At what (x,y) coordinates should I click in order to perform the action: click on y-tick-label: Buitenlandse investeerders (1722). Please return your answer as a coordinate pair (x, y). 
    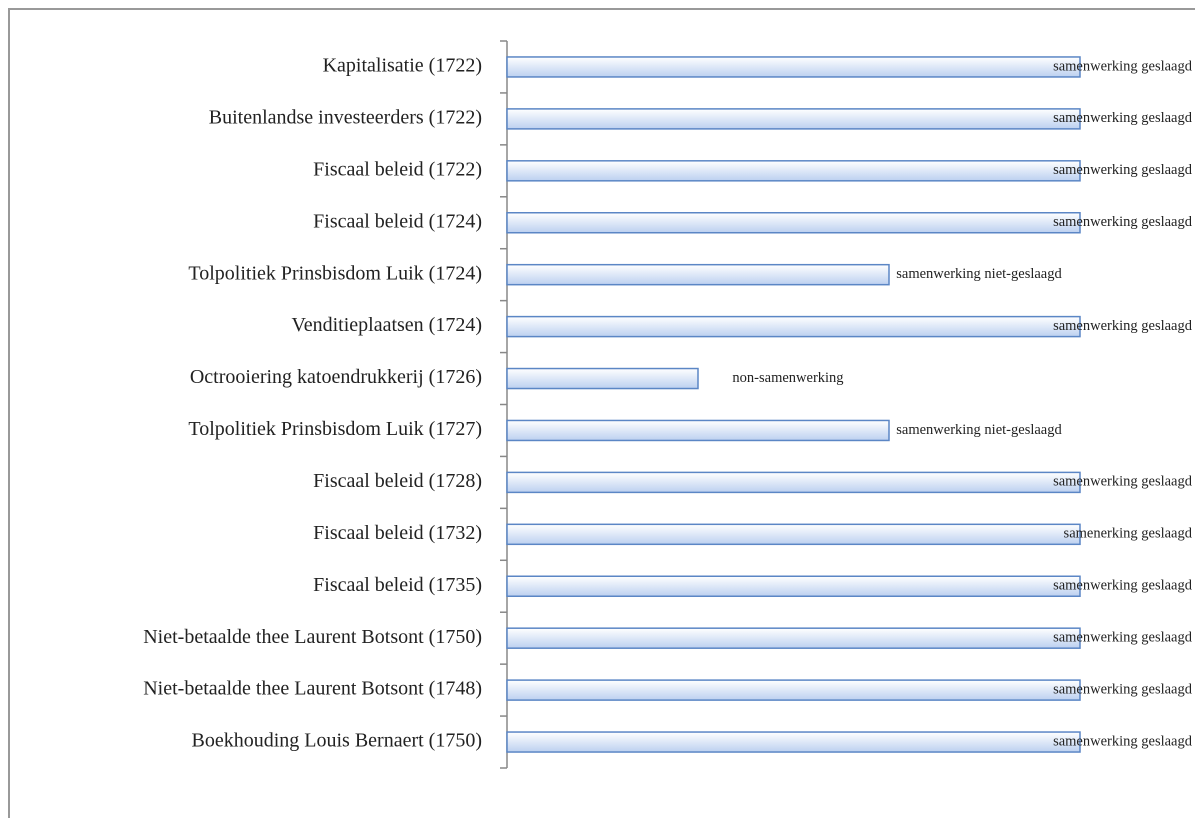
    Looking at the image, I should click on (345, 117).